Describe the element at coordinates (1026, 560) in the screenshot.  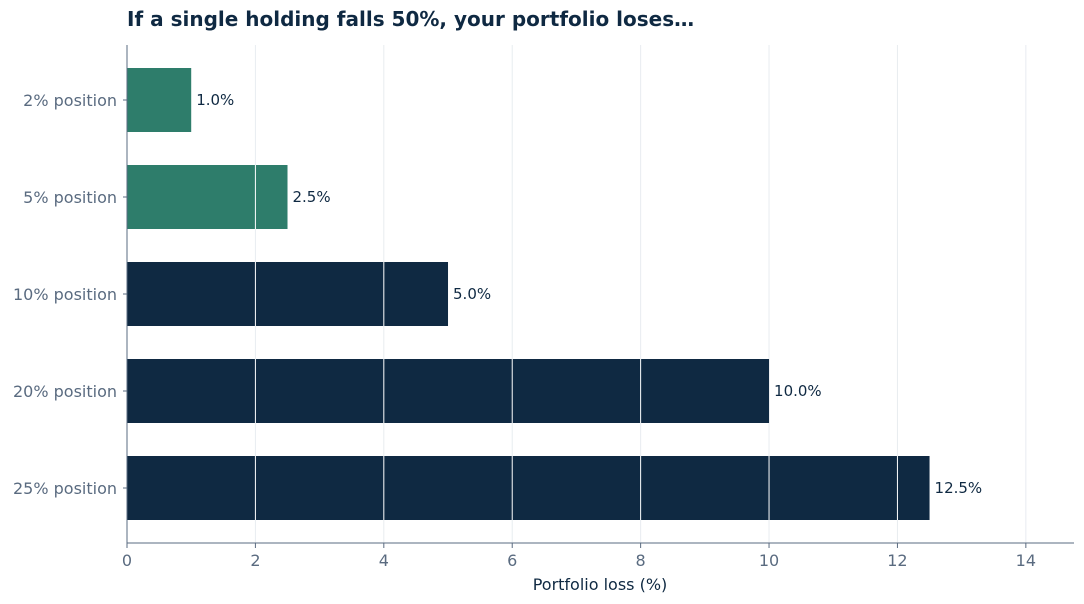
I see `x-tick-label: 14` at that location.